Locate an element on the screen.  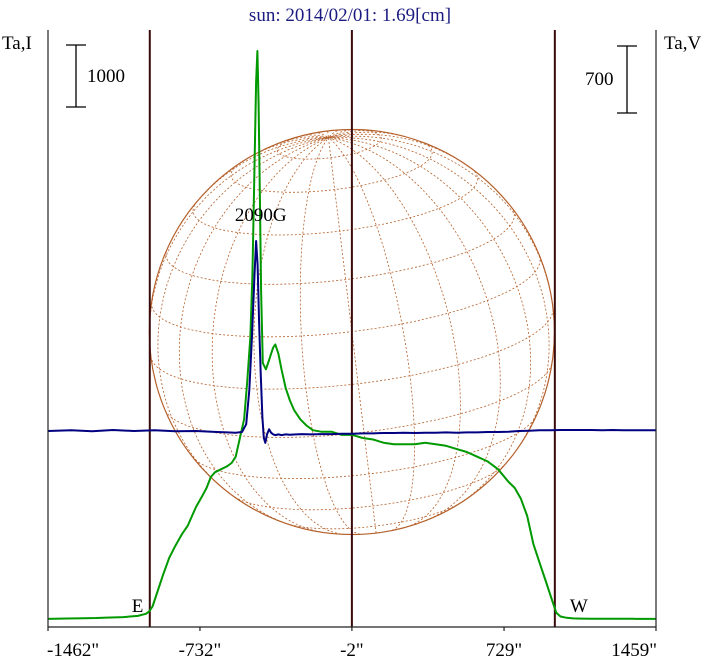
chart-title: sun: 2014/02/01: 1.69[cm] is located at coordinates (350, 15).